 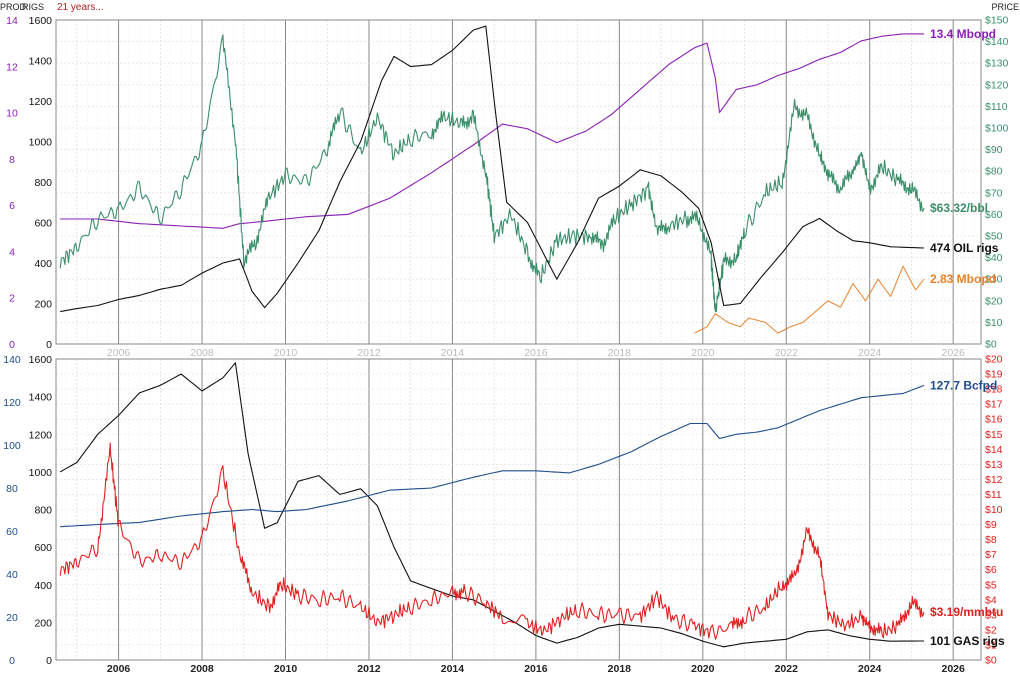 I want to click on price-tick-label: $70, so click(x=994, y=193).